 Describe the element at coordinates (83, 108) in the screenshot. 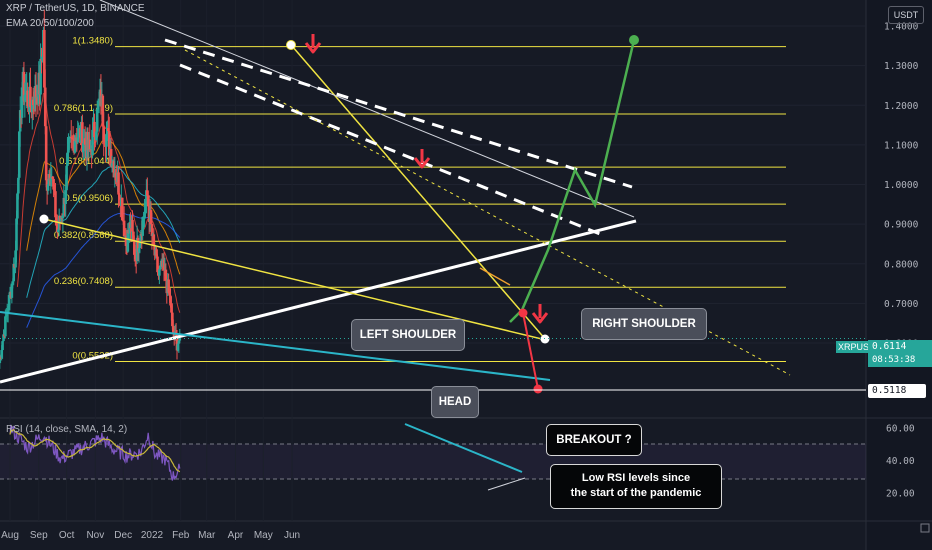

I see `fib-level-label: 0.786(1.1779)` at that location.